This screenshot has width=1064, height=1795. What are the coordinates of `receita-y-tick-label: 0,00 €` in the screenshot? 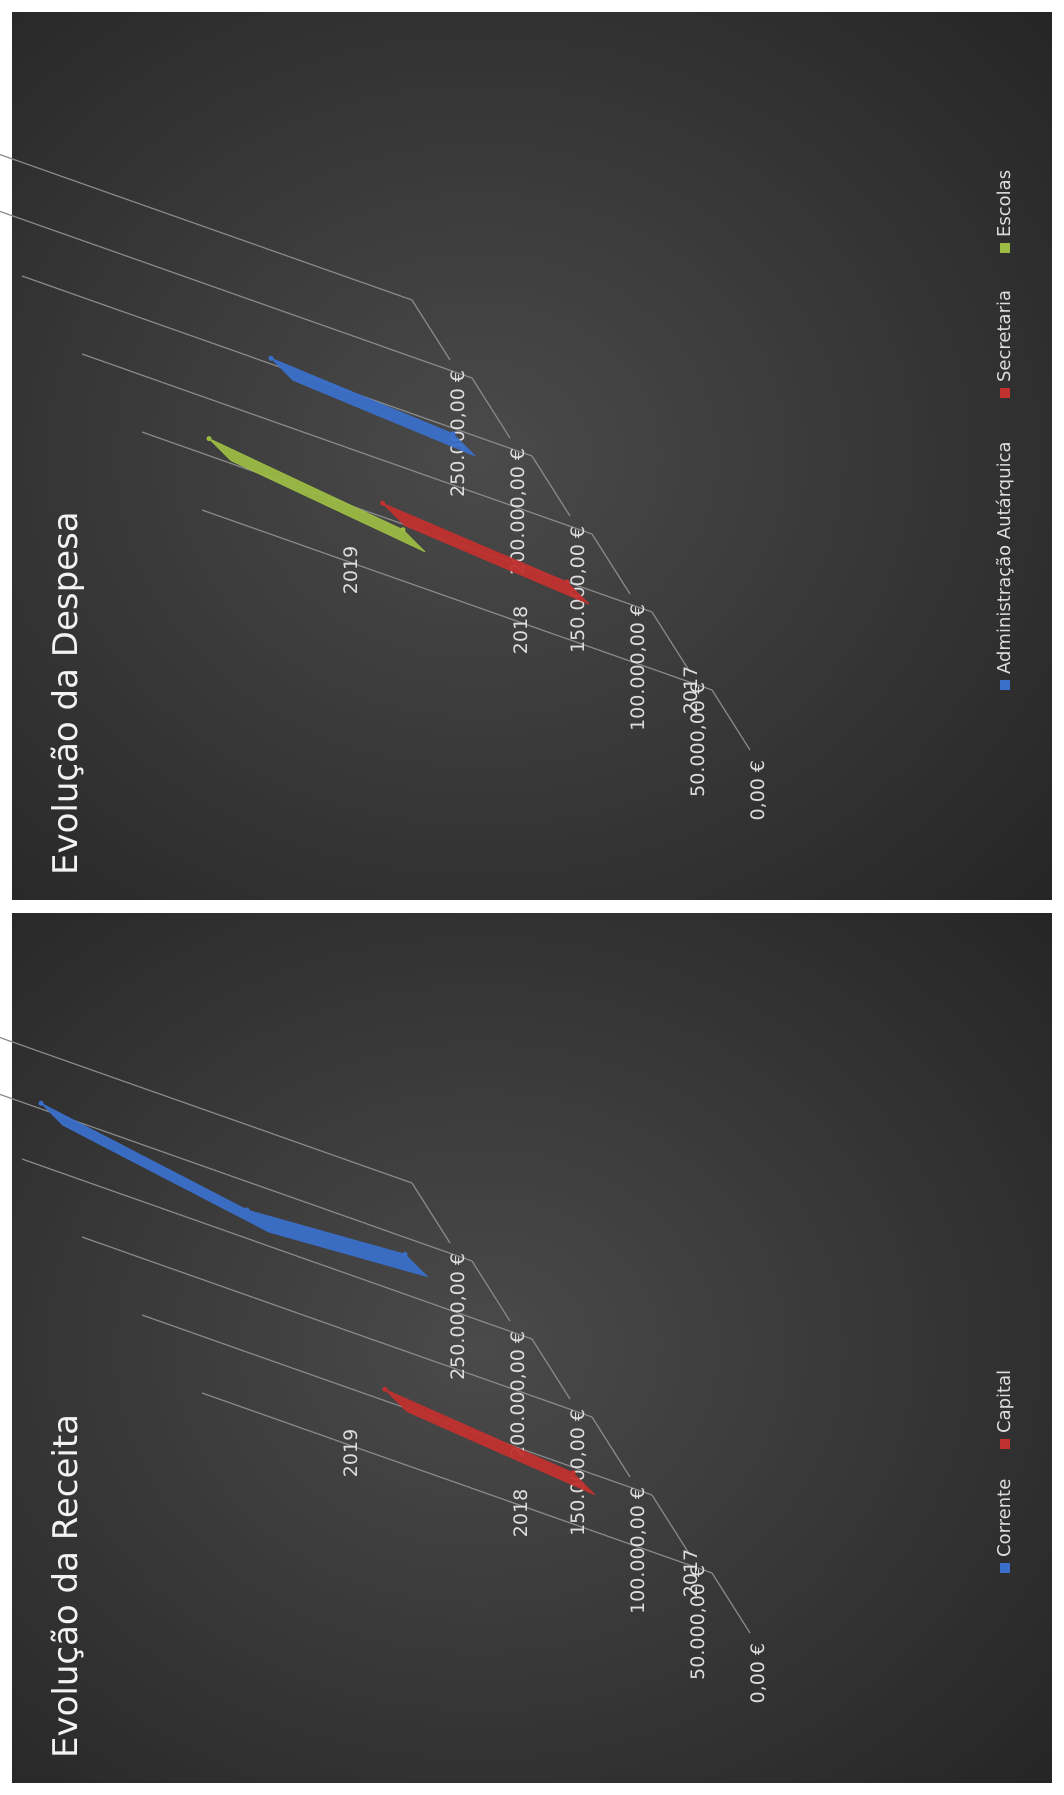 It's located at (758, 1673).